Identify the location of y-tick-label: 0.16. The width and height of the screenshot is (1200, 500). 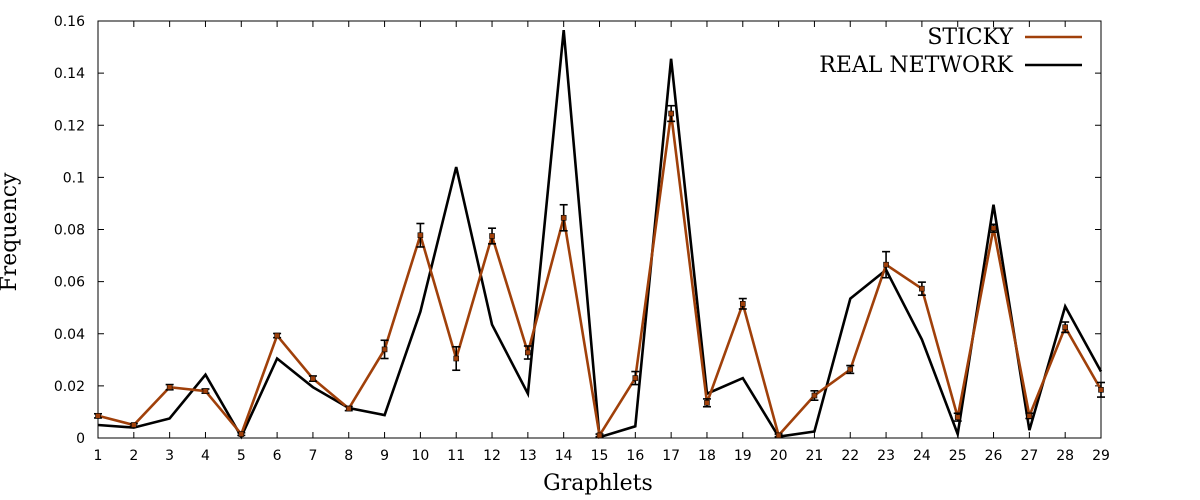
(69, 22).